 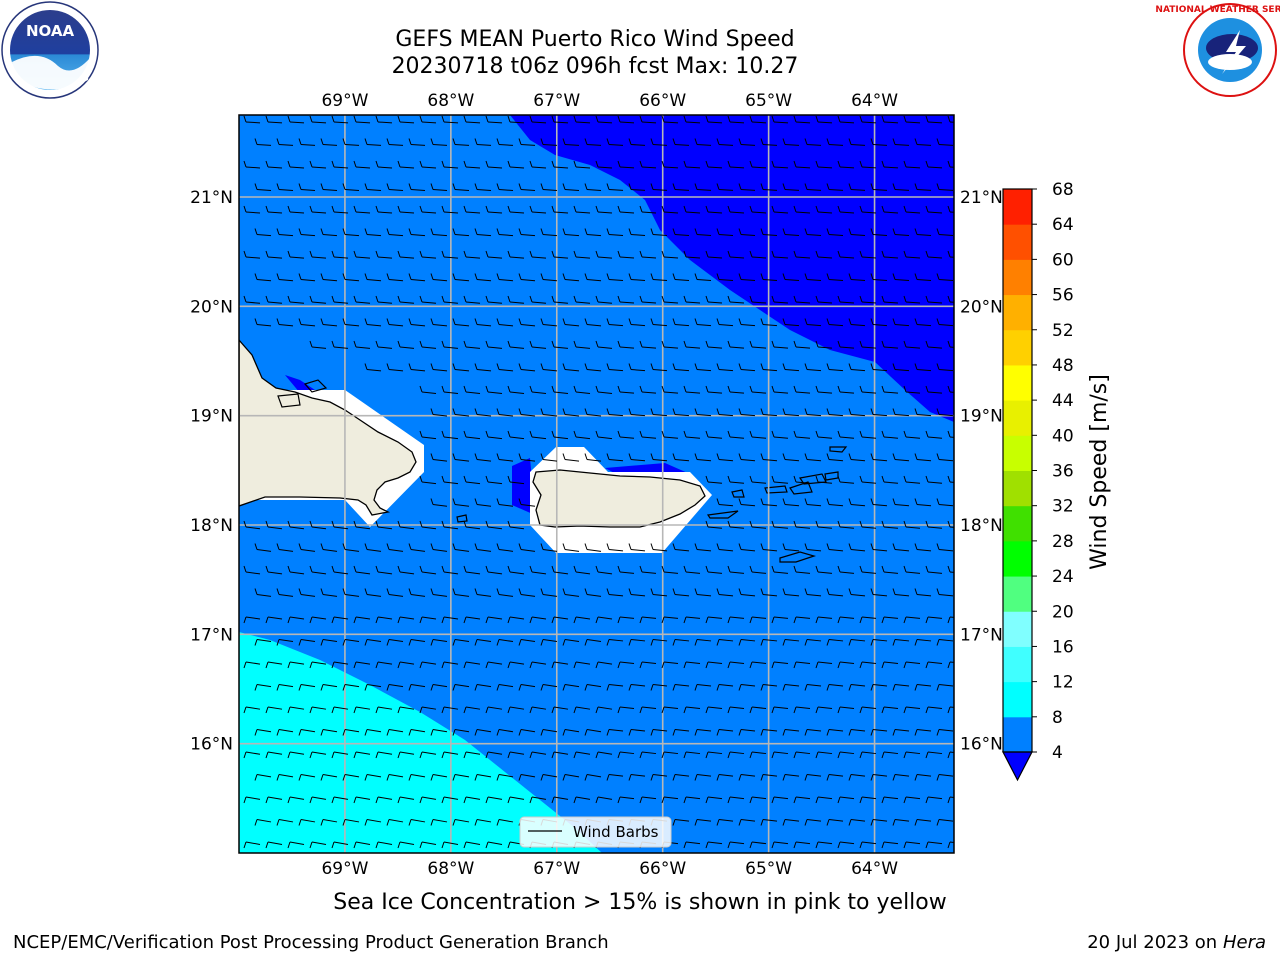 What do you see at coordinates (450, 101) in the screenshot?
I see `lon-label-top: 68°W` at bounding box center [450, 101].